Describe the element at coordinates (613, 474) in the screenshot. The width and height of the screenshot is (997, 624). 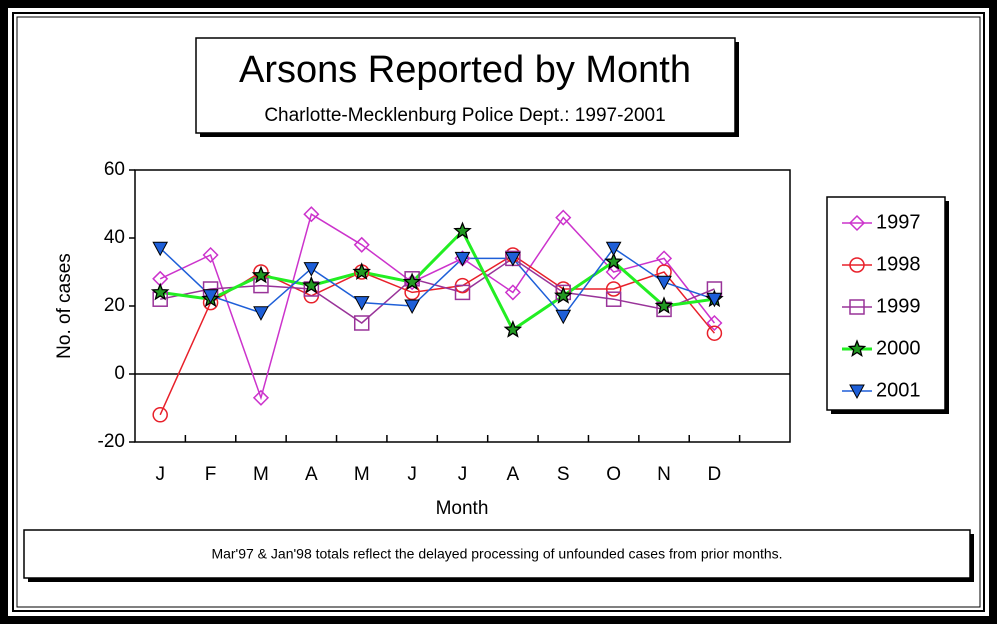
I see `x-tick-label: O` at that location.